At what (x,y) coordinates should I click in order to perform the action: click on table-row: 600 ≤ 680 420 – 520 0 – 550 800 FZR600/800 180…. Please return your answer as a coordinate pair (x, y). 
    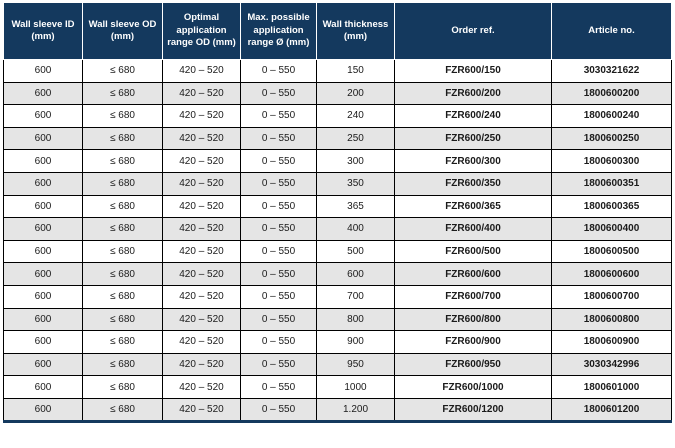
    Looking at the image, I should click on (337, 319).